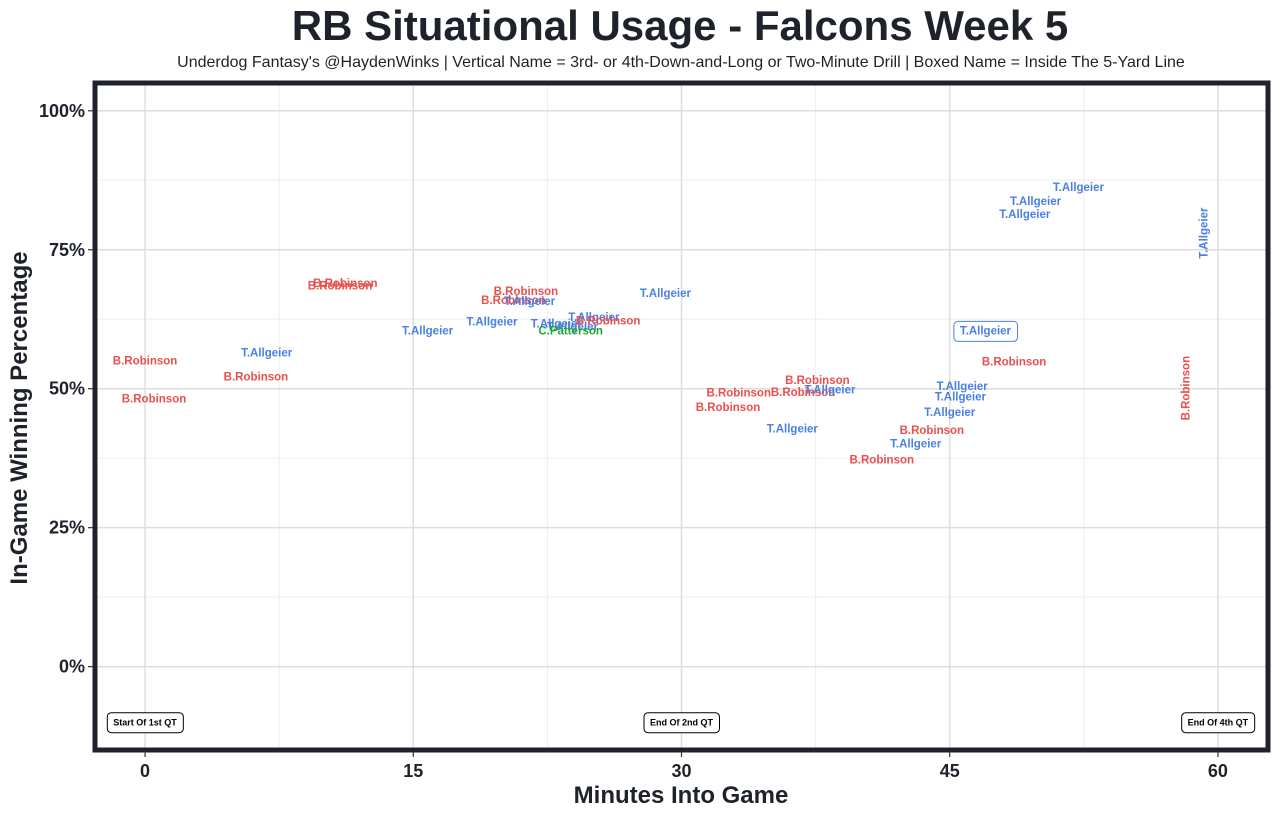 Image resolution: width=1280 pixels, height=816 pixels. Describe the element at coordinates (681, 771) in the screenshot. I see `x-tick-label: 30` at that location.